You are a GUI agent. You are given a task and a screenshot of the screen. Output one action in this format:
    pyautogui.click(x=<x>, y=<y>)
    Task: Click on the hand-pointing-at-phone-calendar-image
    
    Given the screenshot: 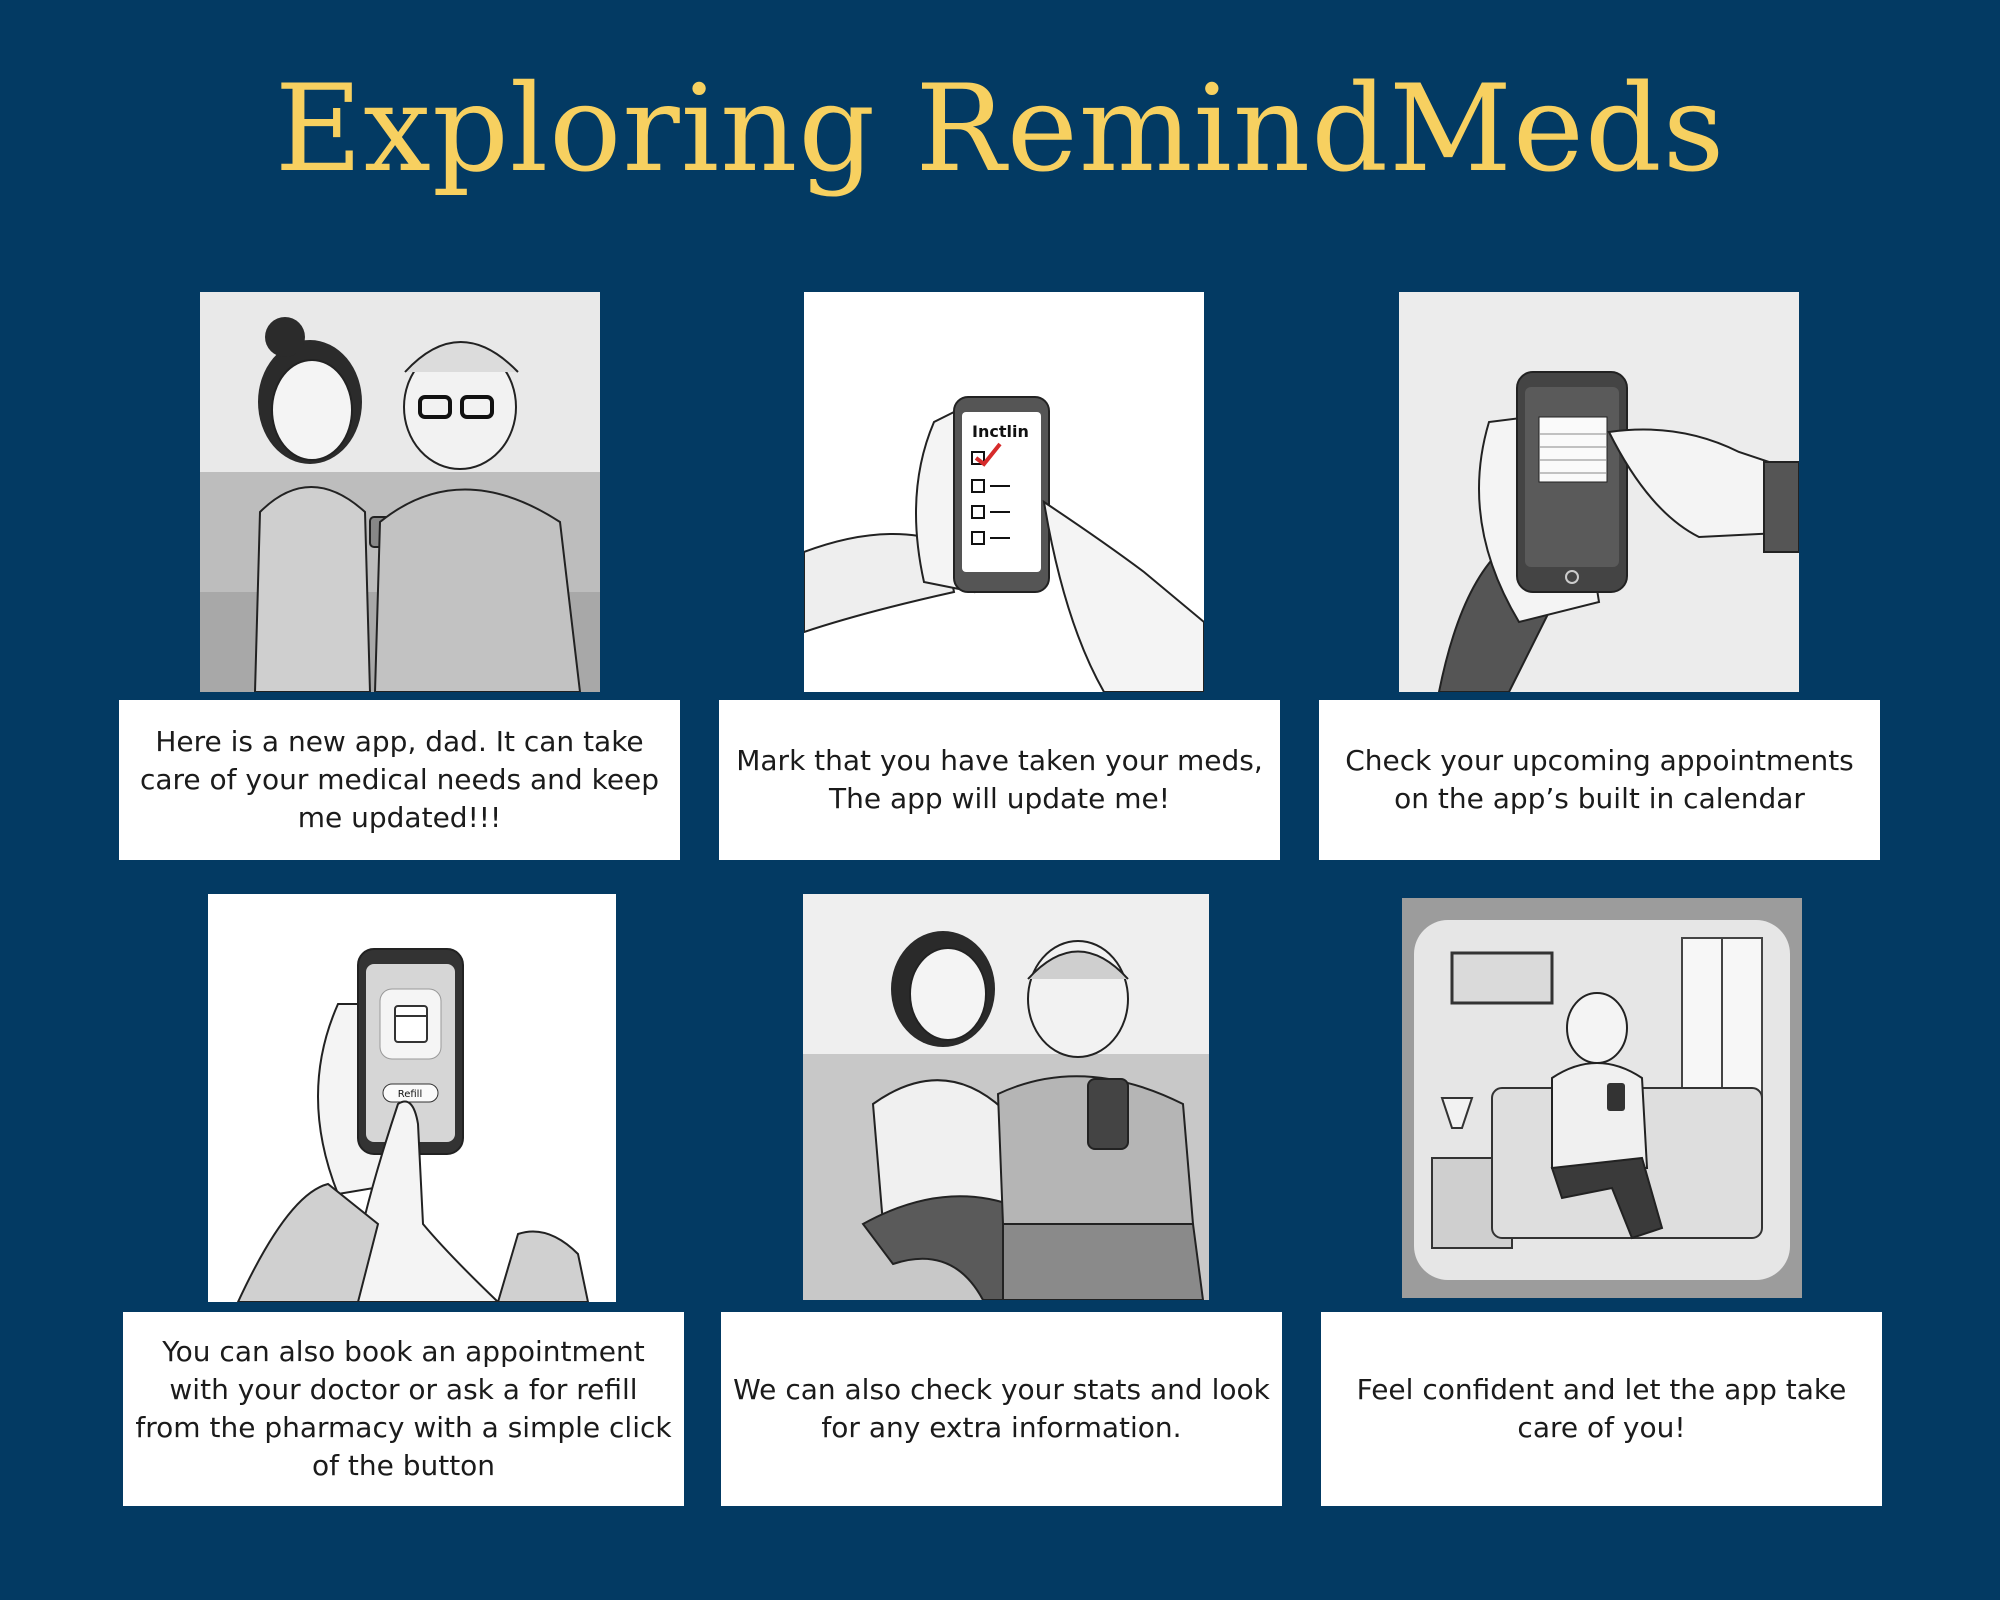 What is the action you would take?
    pyautogui.click(x=1599, y=492)
    